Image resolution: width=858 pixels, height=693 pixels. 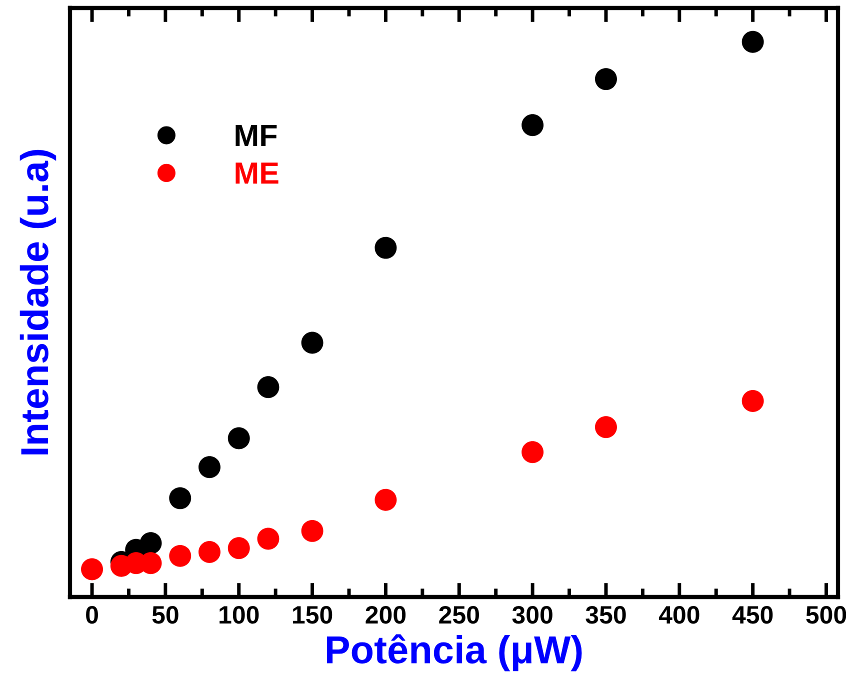 What do you see at coordinates (679, 615) in the screenshot?
I see `x-tick-label: 400` at bounding box center [679, 615].